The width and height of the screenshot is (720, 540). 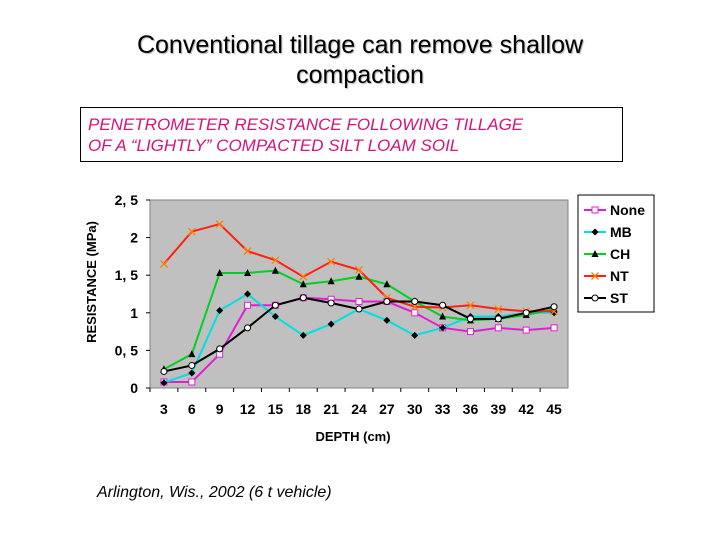 I want to click on slide-title-line1: Conventional tillage can remove shallow, so click(x=360, y=45).